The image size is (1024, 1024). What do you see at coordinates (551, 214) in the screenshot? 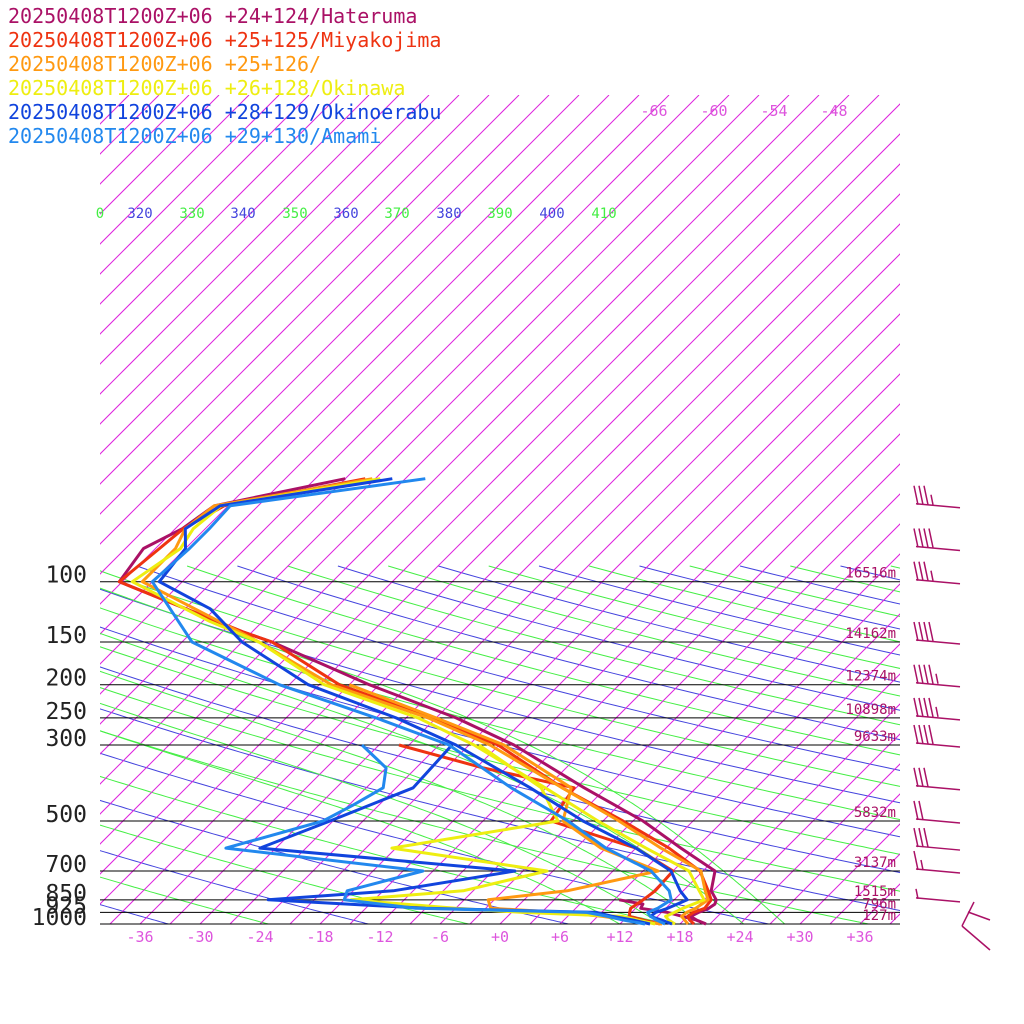
I see `theta-label: 400` at bounding box center [551, 214].